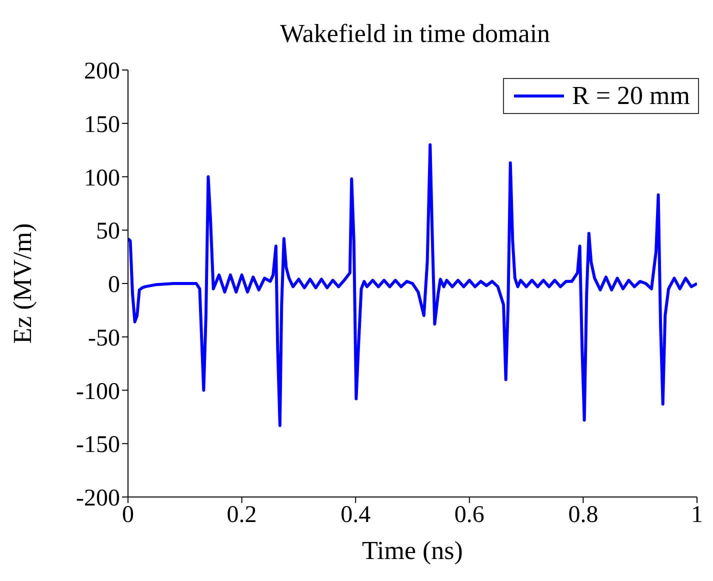 The image size is (713, 581). Describe the element at coordinates (241, 515) in the screenshot. I see `x-tick-label: 0.2` at that location.